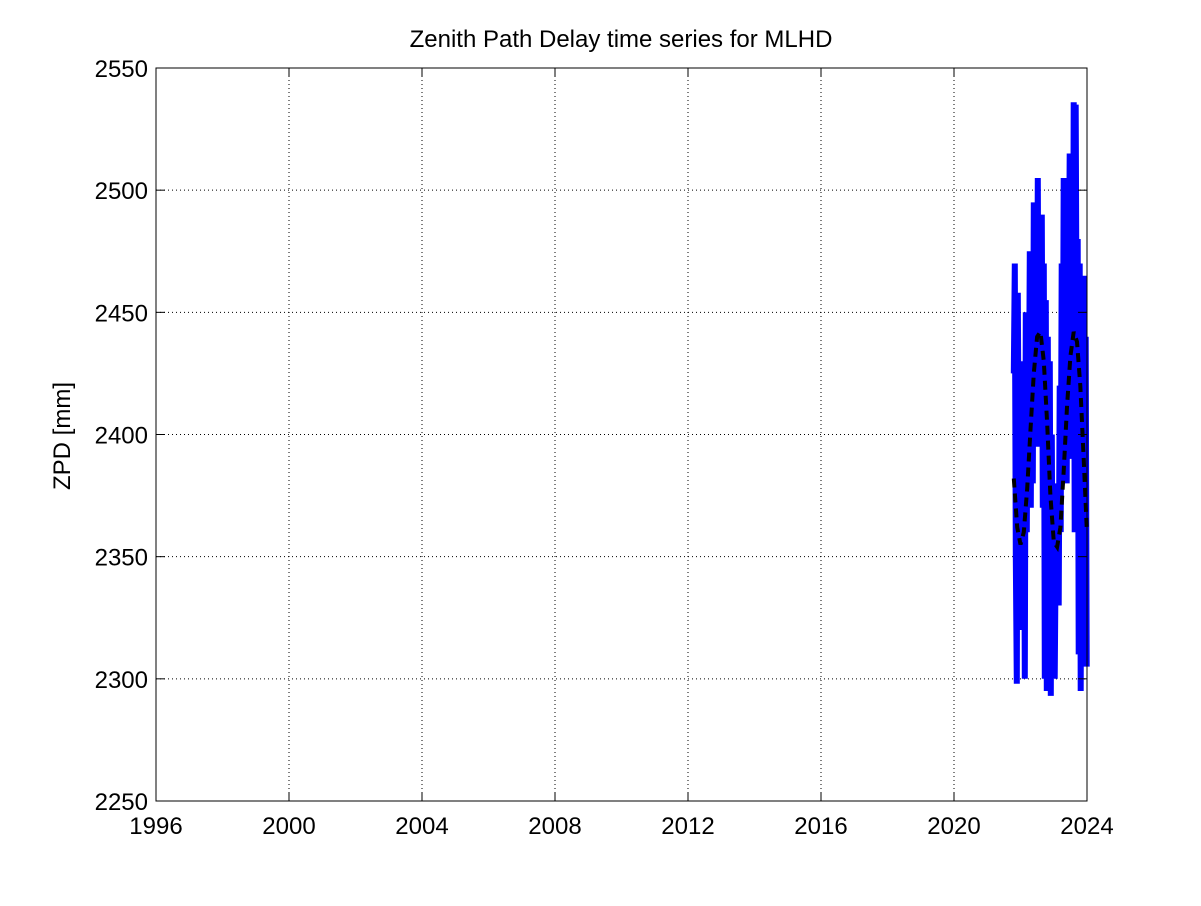 Image resolution: width=1201 pixels, height=906 pixels. Describe the element at coordinates (288, 826) in the screenshot. I see `x-tick-label: 2000` at that location.